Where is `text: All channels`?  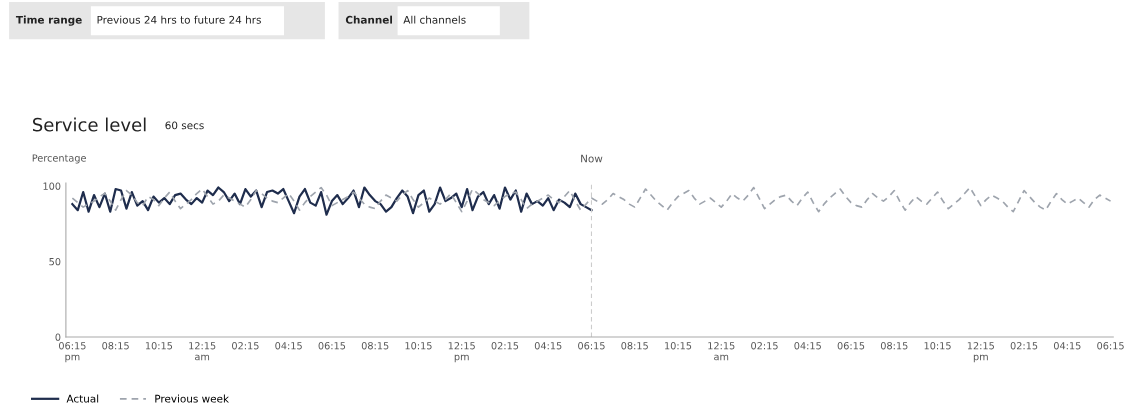 text: All channels is located at coordinates (434, 19).